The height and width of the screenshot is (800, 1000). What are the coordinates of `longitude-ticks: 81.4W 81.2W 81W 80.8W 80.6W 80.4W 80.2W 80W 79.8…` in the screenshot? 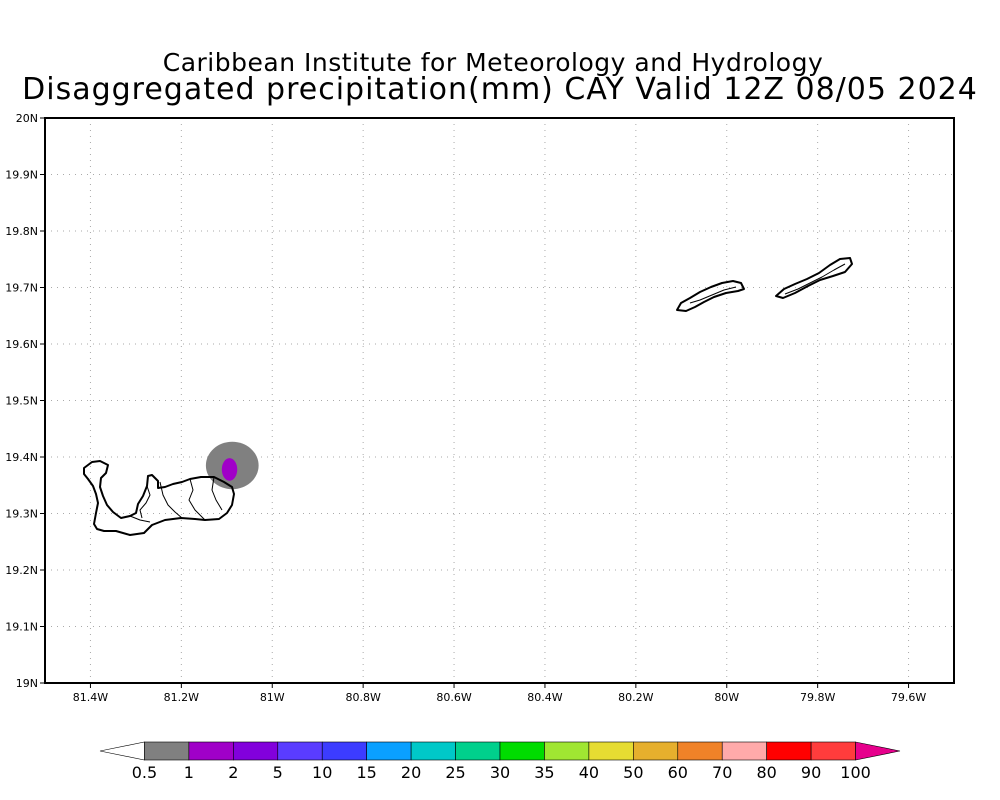 It's located at (499, 693).